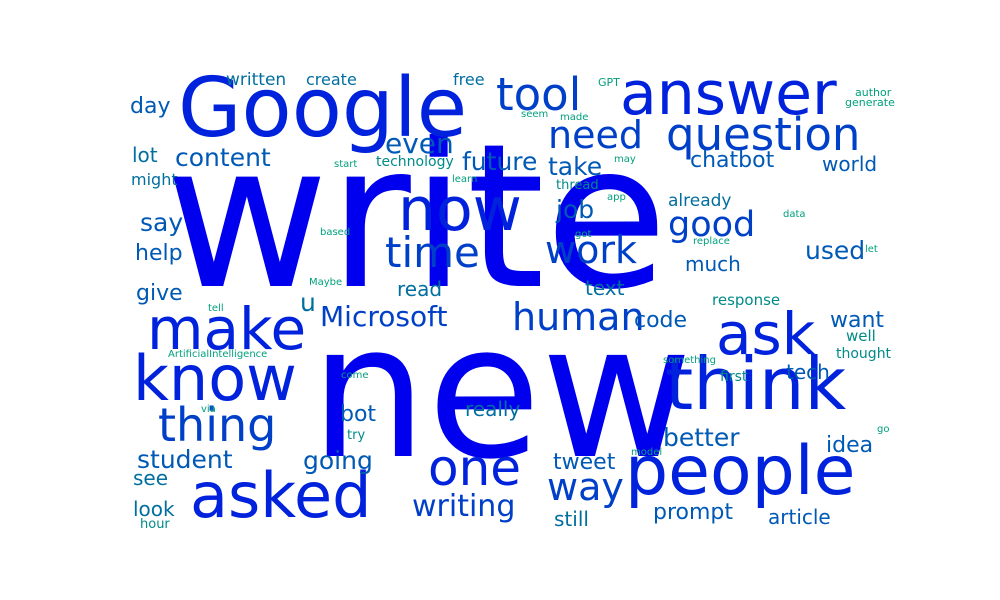  I want to click on word-go: go, so click(883, 429).